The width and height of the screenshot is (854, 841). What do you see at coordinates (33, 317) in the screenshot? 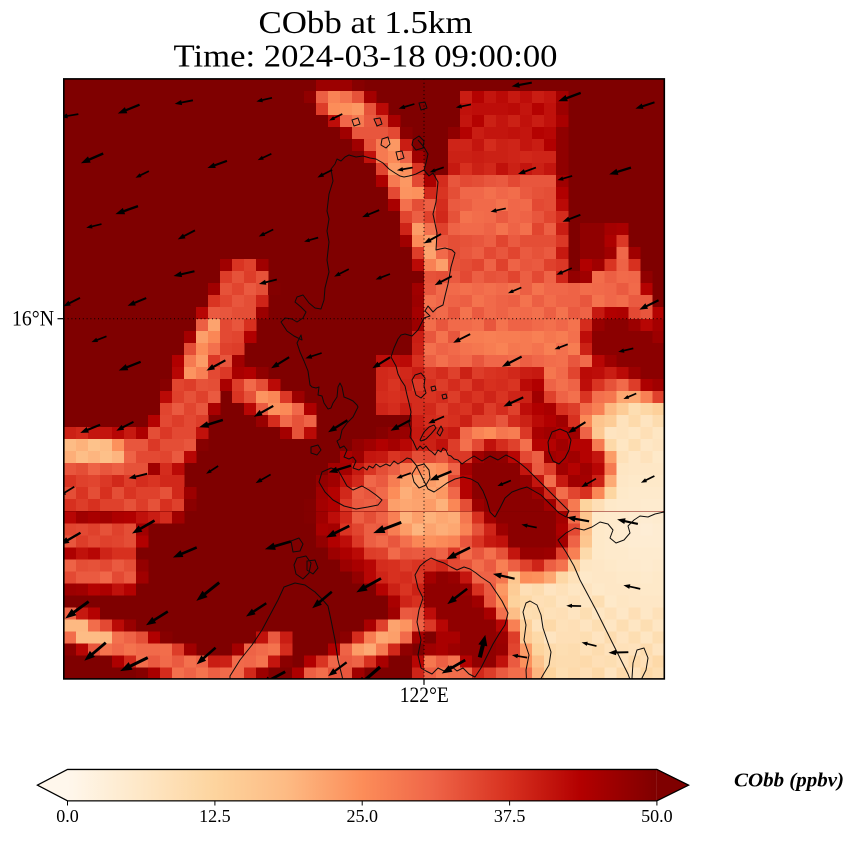
I see `svg-text: 16°N` at bounding box center [33, 317].